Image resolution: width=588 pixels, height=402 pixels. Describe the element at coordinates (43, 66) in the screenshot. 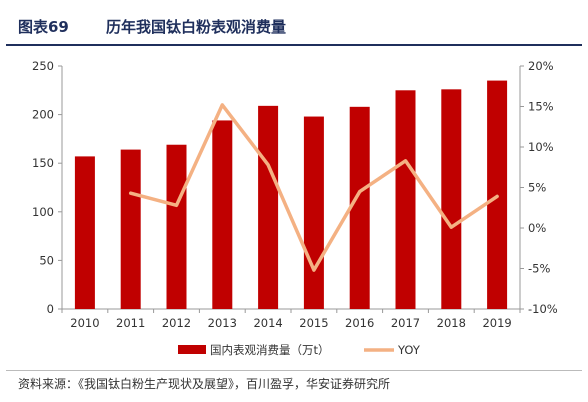

I see `left-tick-label-5: 250` at that location.